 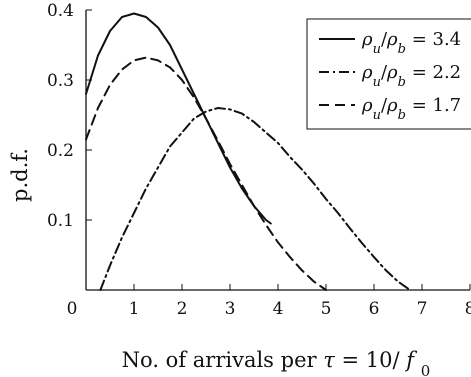 What do you see at coordinates (60, 81) in the screenshot?
I see `y-tick-label-0.3: 0.3` at bounding box center [60, 81].